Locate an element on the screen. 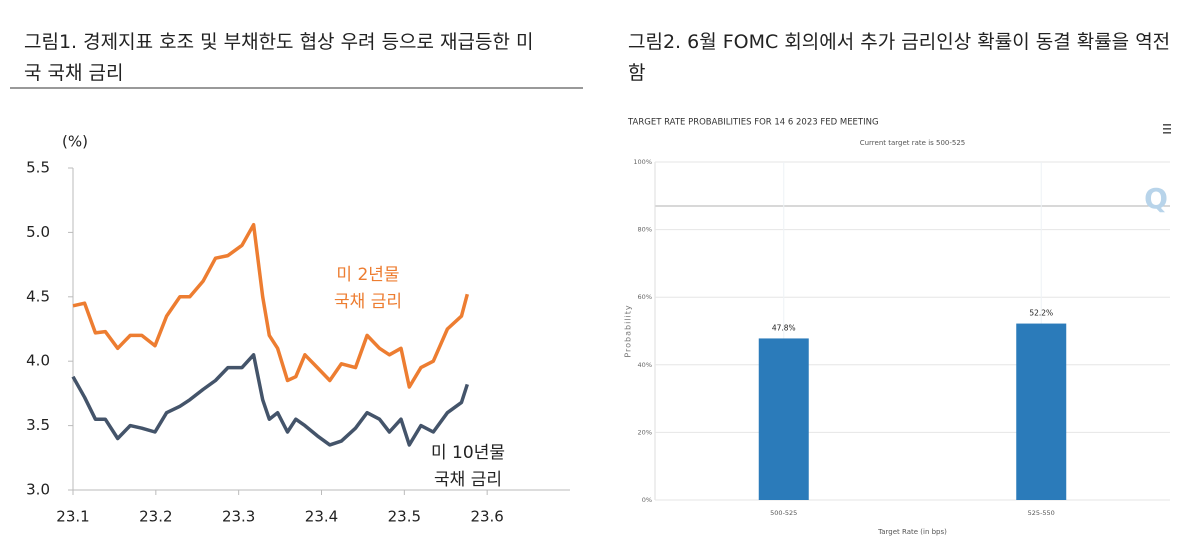  x-tick-label: 23.4 is located at coordinates (321, 517).